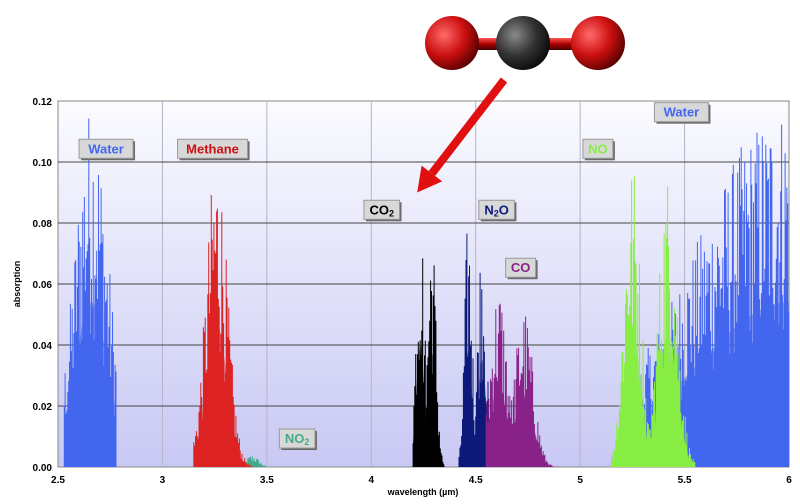 The width and height of the screenshot is (800, 504). What do you see at coordinates (58, 480) in the screenshot?
I see `x-tick-label: 2.5` at bounding box center [58, 480].